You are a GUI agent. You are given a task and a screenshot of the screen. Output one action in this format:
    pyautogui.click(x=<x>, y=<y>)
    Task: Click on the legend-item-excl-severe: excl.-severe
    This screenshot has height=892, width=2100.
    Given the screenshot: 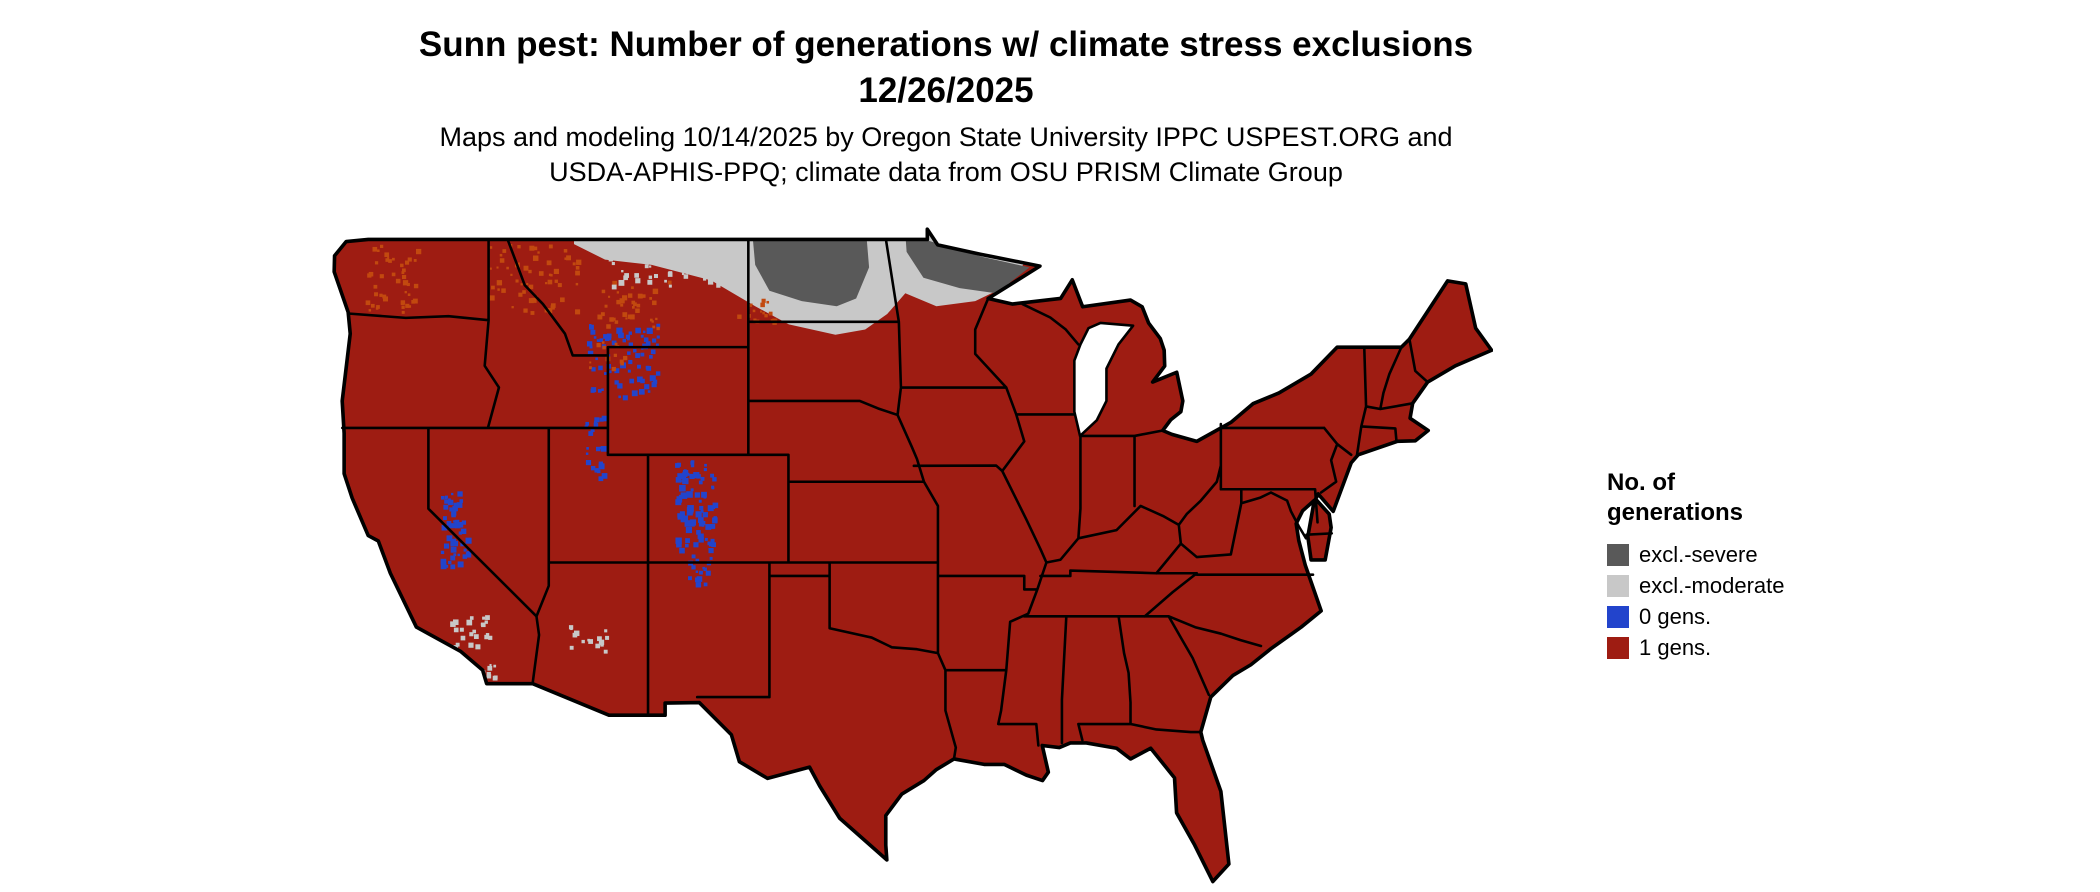 What is the action you would take?
    pyautogui.click(x=1696, y=555)
    